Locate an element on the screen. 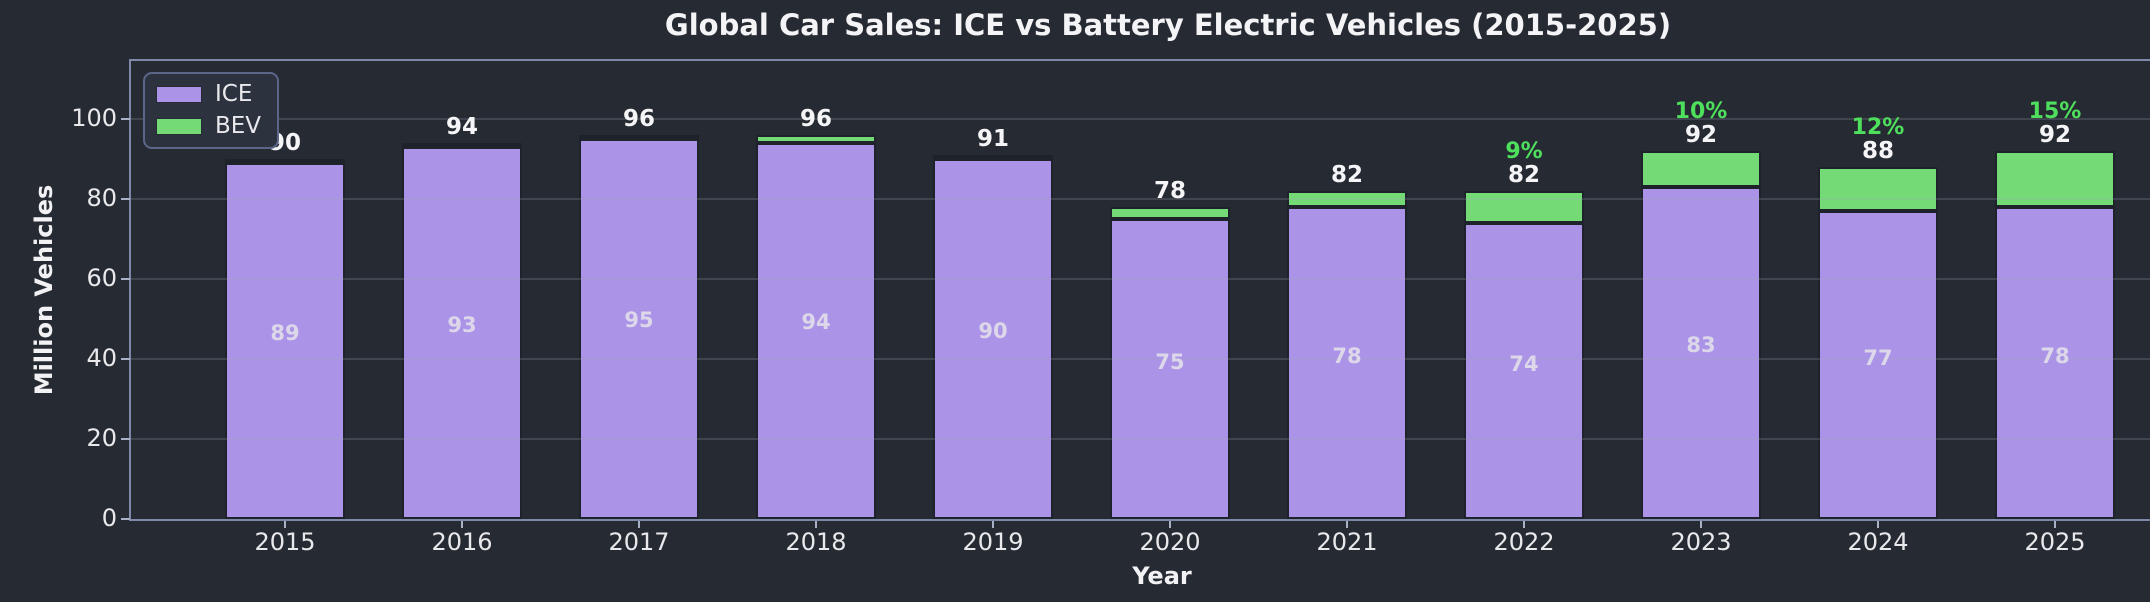 The height and width of the screenshot is (602, 2150). bar-2025-bev-segment is located at coordinates (2055, 179).